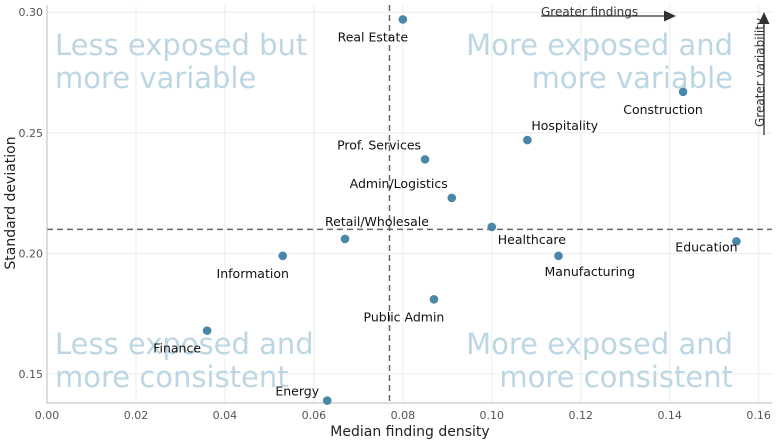 The image size is (777, 444). What do you see at coordinates (172, 377) in the screenshot?
I see `quadrant-bottom-left-line2: more consistent` at bounding box center [172, 377].